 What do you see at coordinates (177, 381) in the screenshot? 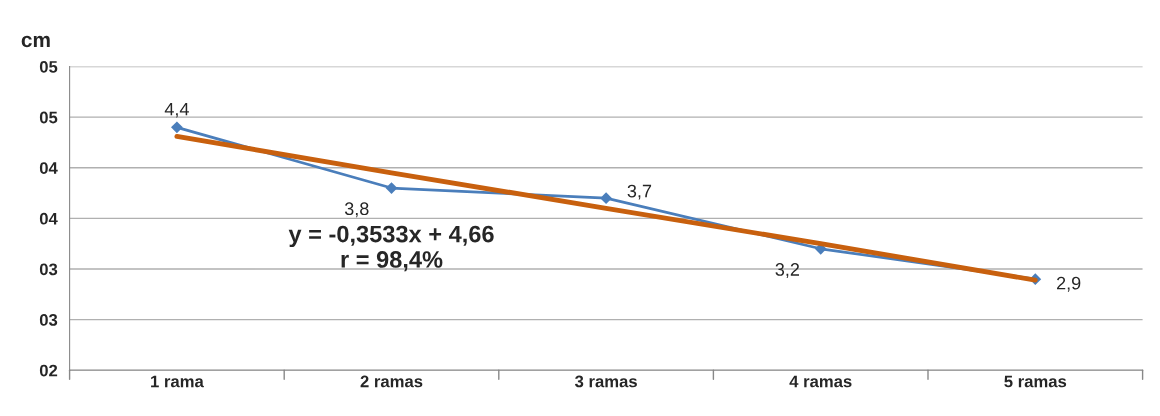
I see `x-tick-label: 1 rama` at bounding box center [177, 381].